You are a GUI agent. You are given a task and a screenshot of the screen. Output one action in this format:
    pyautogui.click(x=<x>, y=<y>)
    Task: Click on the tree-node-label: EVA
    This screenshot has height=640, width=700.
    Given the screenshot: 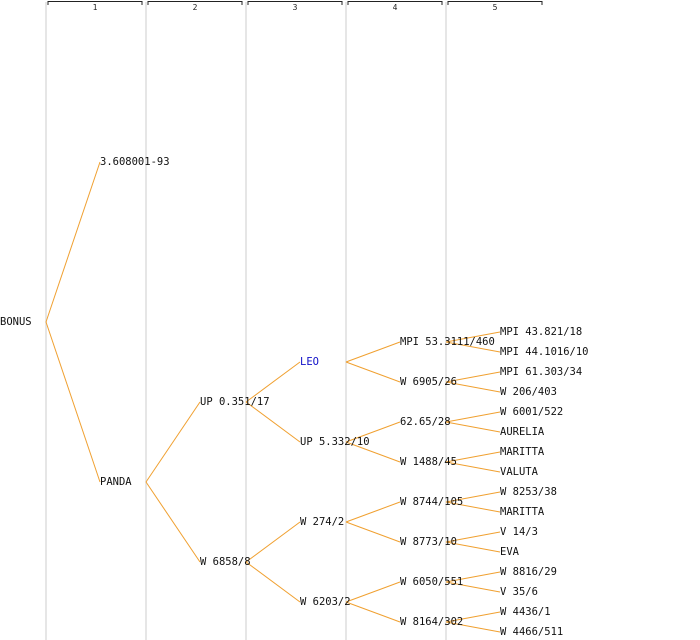 What is the action you would take?
    pyautogui.click(x=510, y=552)
    